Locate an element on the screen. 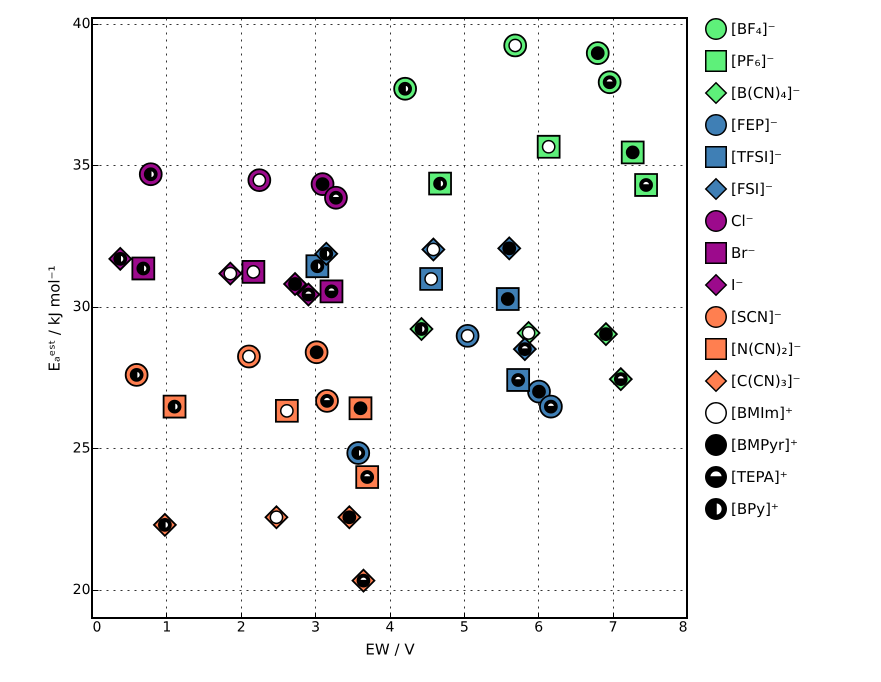  legend-label: [BPy]⁺ is located at coordinates (755, 509).